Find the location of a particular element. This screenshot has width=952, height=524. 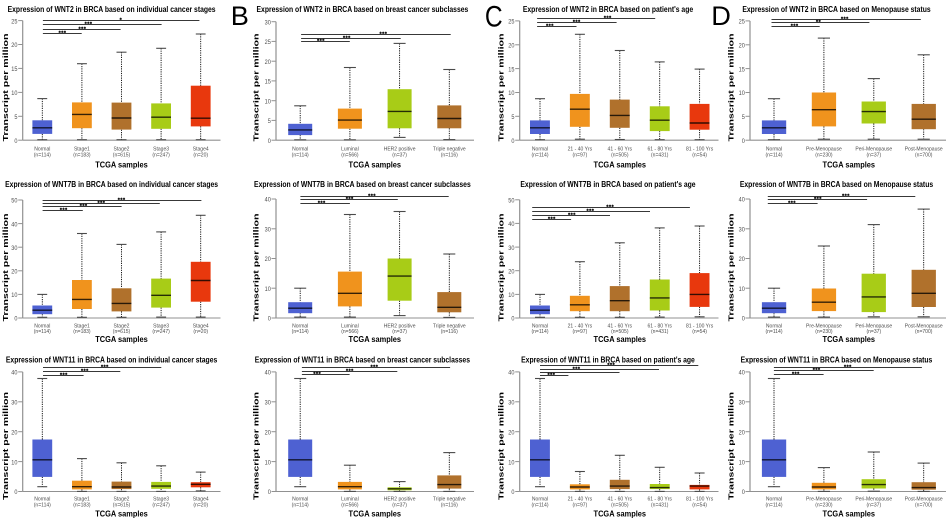

svg-text: 21 - 40 Yrs is located at coordinates (580, 500).